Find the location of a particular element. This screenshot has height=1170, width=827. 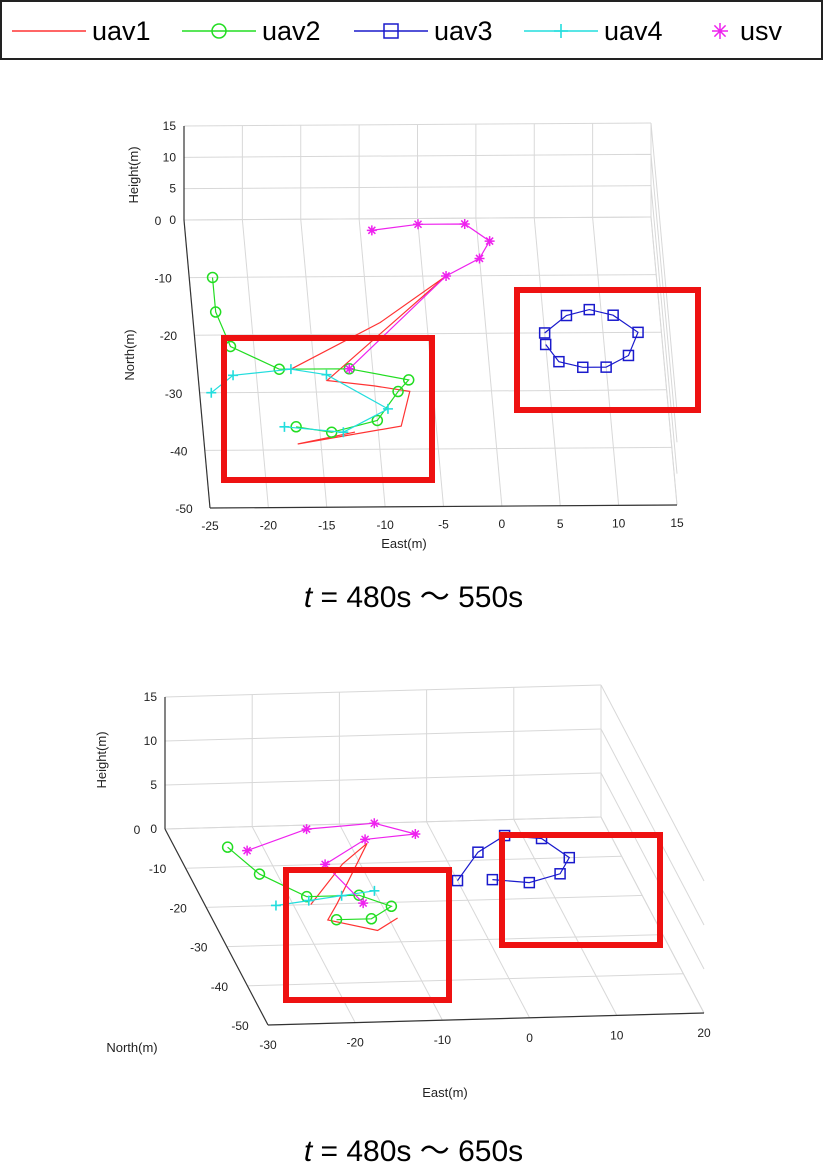

y-axis is located at coordinates (216, 927).